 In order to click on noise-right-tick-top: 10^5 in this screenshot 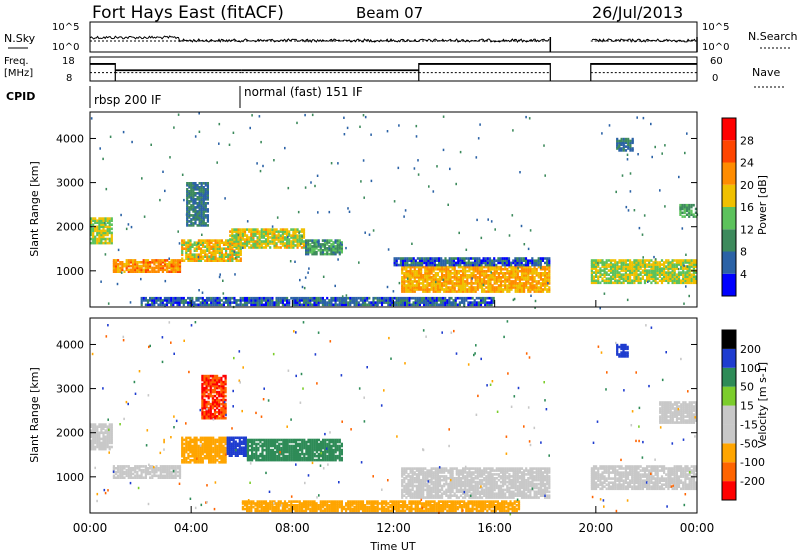, I will do `click(715, 27)`.